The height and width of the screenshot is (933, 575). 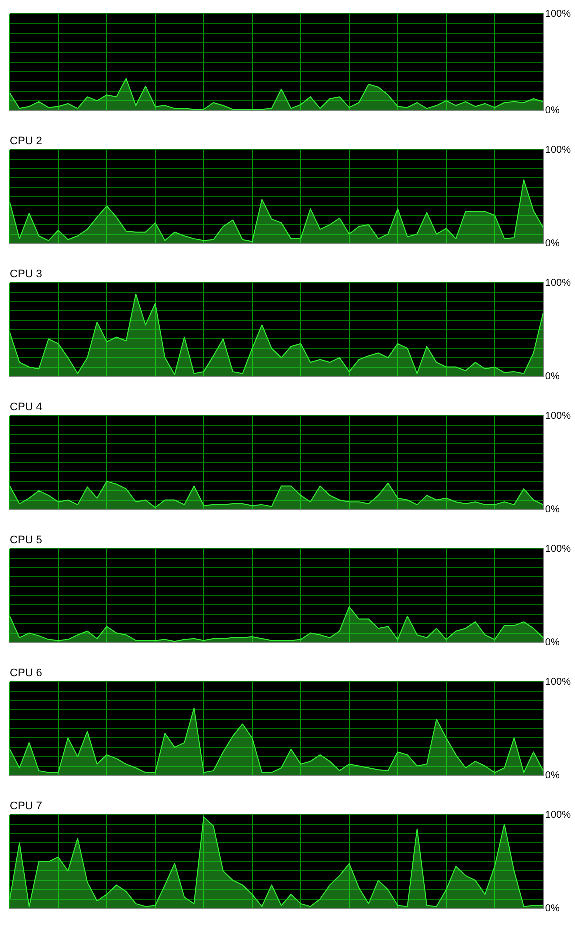 What do you see at coordinates (26, 274) in the screenshot?
I see `chart-title: CPU 3` at bounding box center [26, 274].